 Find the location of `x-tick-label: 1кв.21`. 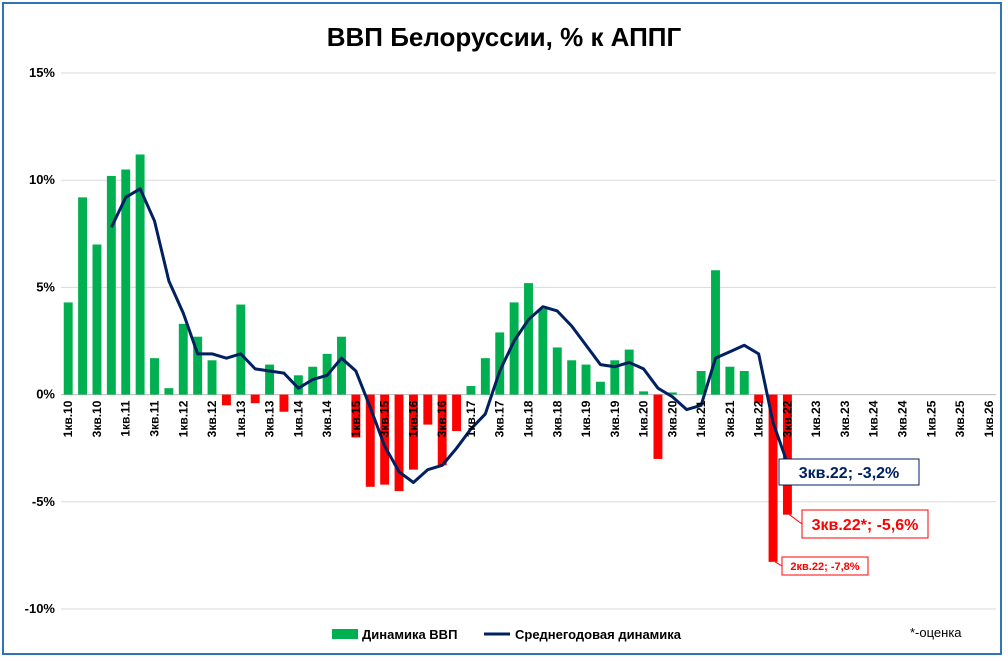

x-tick-label: 1кв.21 is located at coordinates (701, 418).